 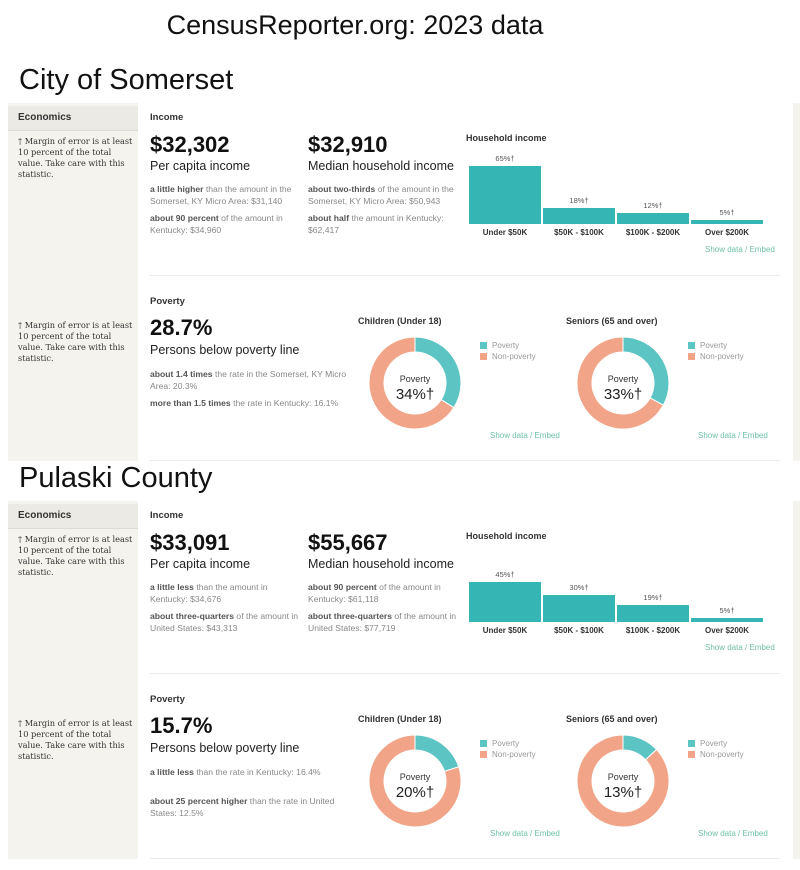 I want to click on donut-title: Children (Under 18), so click(x=400, y=321).